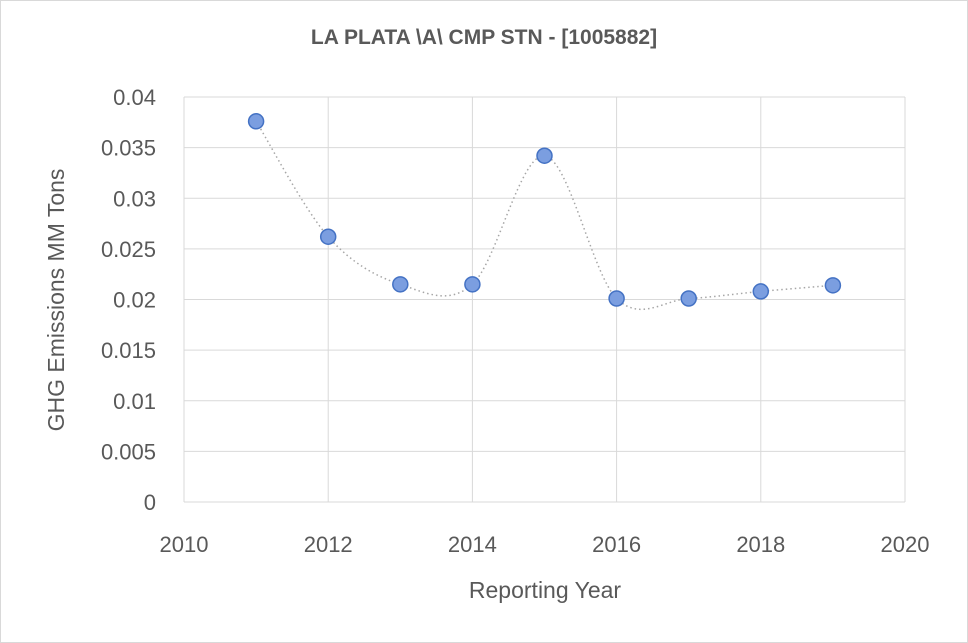 The image size is (968, 643). What do you see at coordinates (545, 590) in the screenshot?
I see `x-axis-title: Reporting Year` at bounding box center [545, 590].